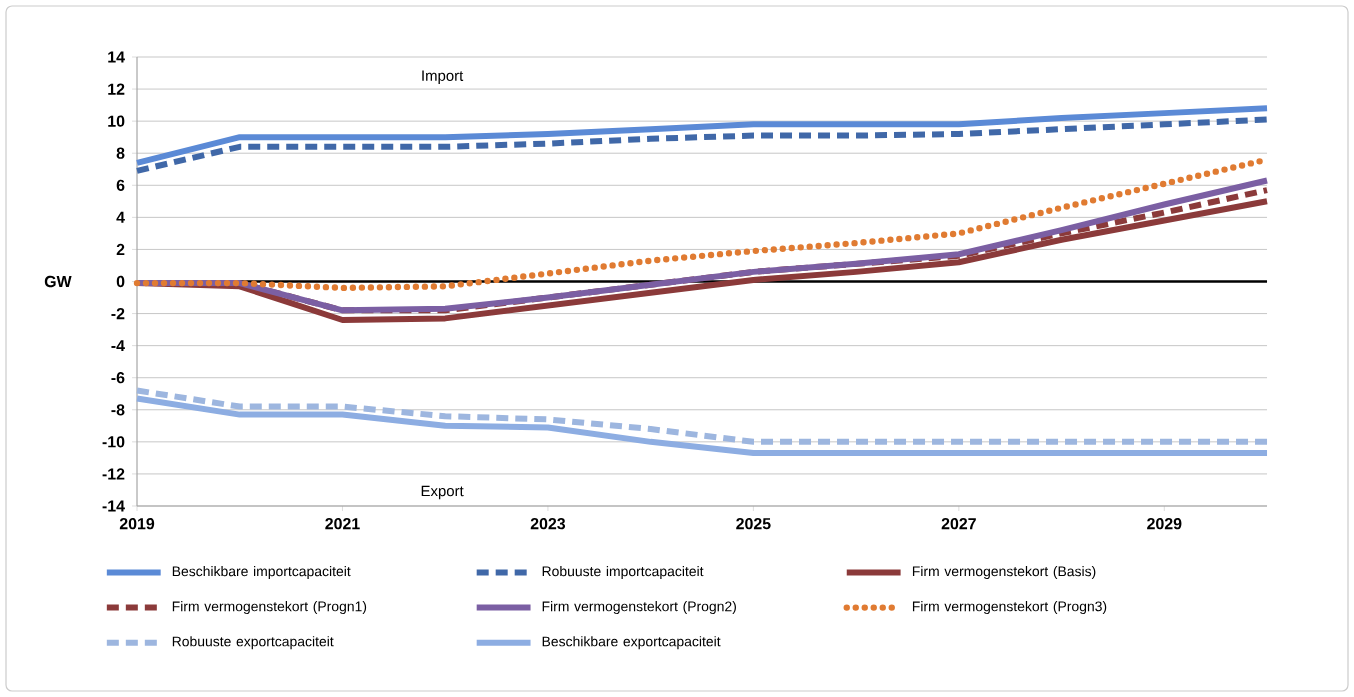 The image size is (1354, 697). I want to click on x-tick-label: 2029, so click(1164, 524).